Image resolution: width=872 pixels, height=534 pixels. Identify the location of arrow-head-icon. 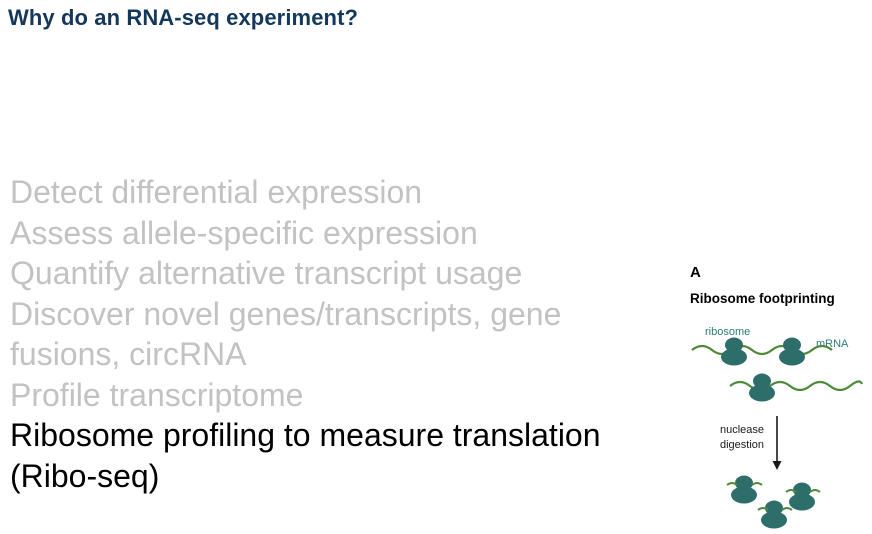
(777, 465).